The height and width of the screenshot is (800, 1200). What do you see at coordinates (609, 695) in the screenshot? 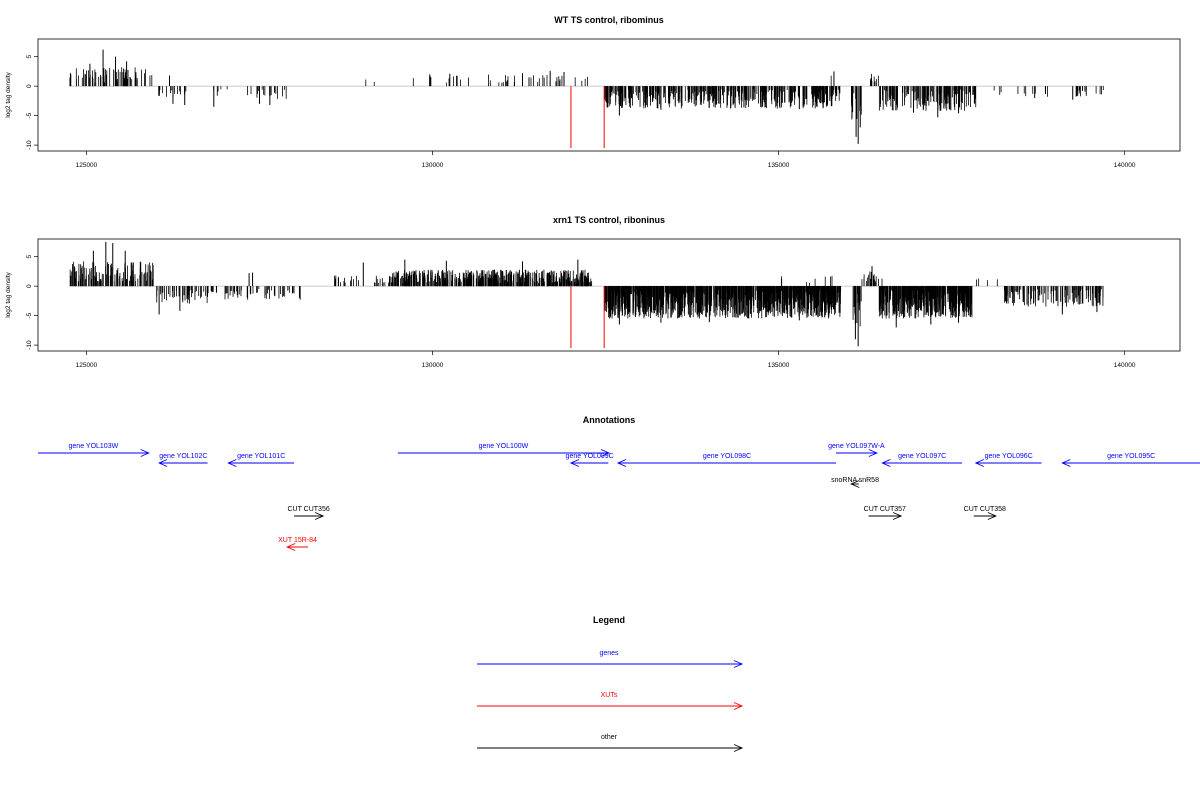
I see `legend-item-label: XUTs` at bounding box center [609, 695].